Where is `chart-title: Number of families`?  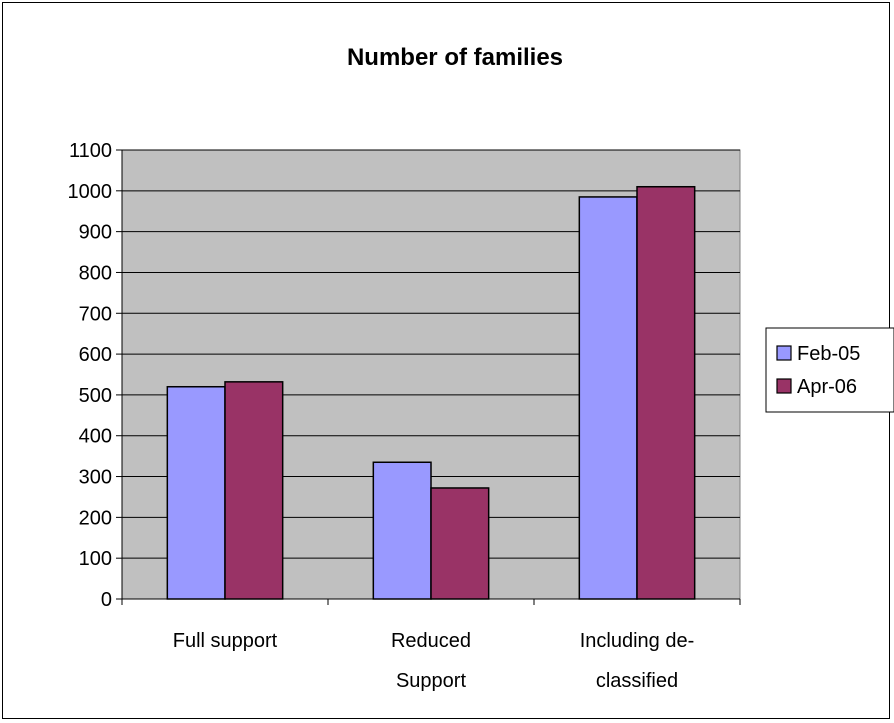 chart-title: Number of families is located at coordinates (455, 57).